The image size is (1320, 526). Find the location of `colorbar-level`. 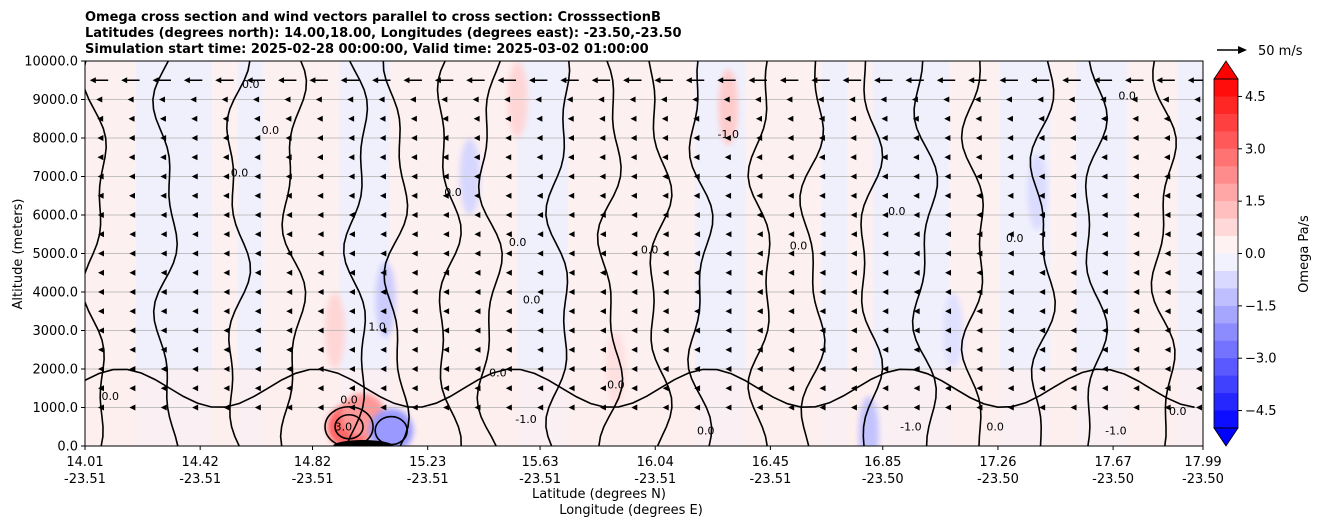

colorbar-level is located at coordinates (1226, 419).